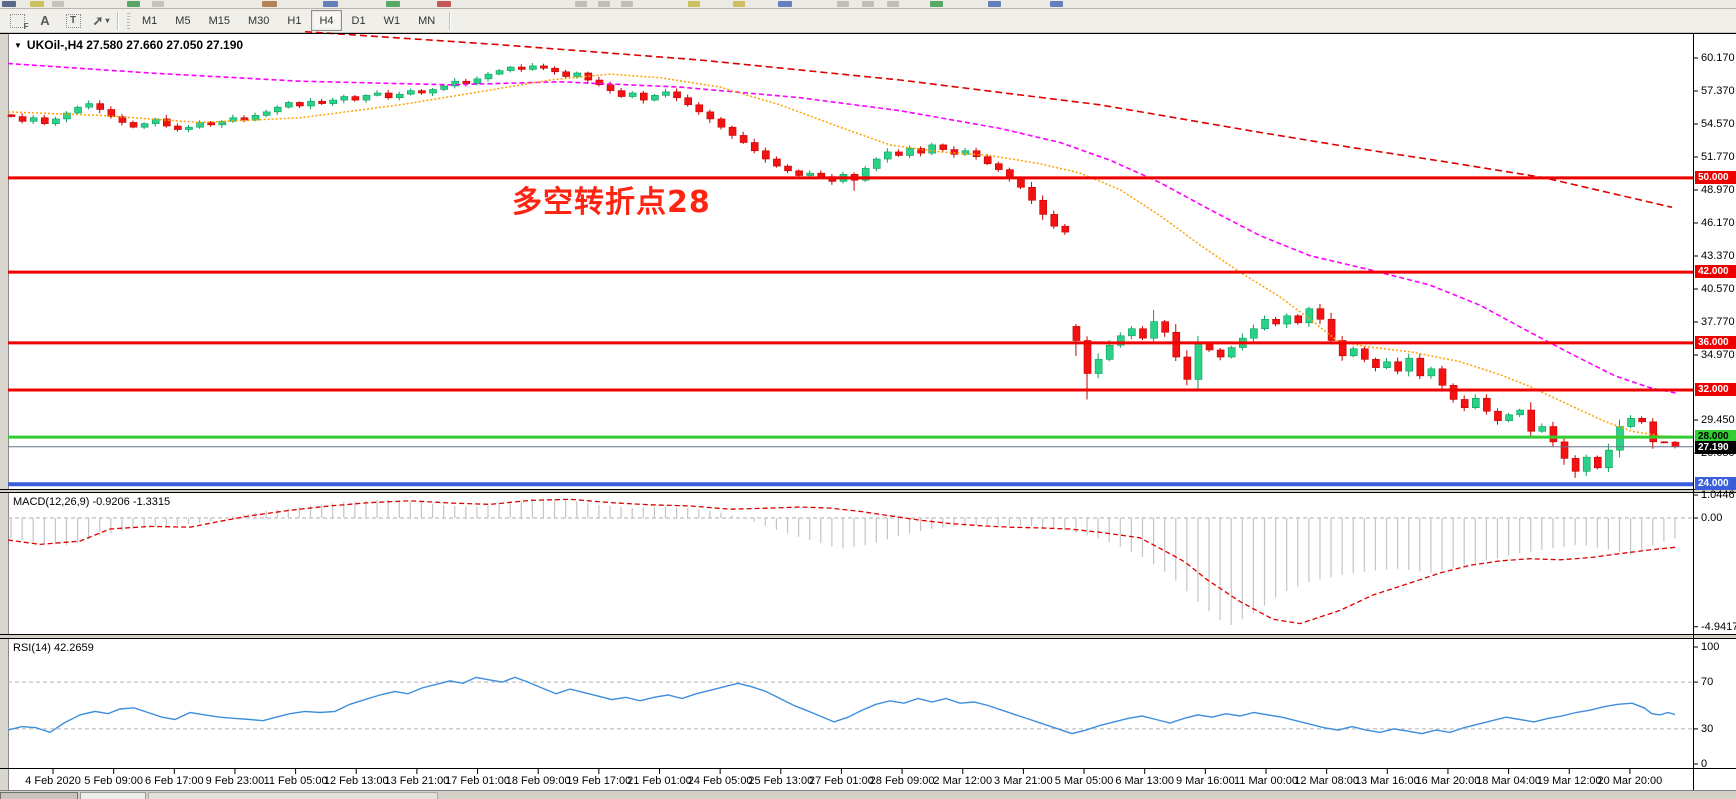 Image resolution: width=1736 pixels, height=799 pixels. Describe the element at coordinates (392, 20) in the screenshot. I see `timeframe-button-w1: W1` at that location.